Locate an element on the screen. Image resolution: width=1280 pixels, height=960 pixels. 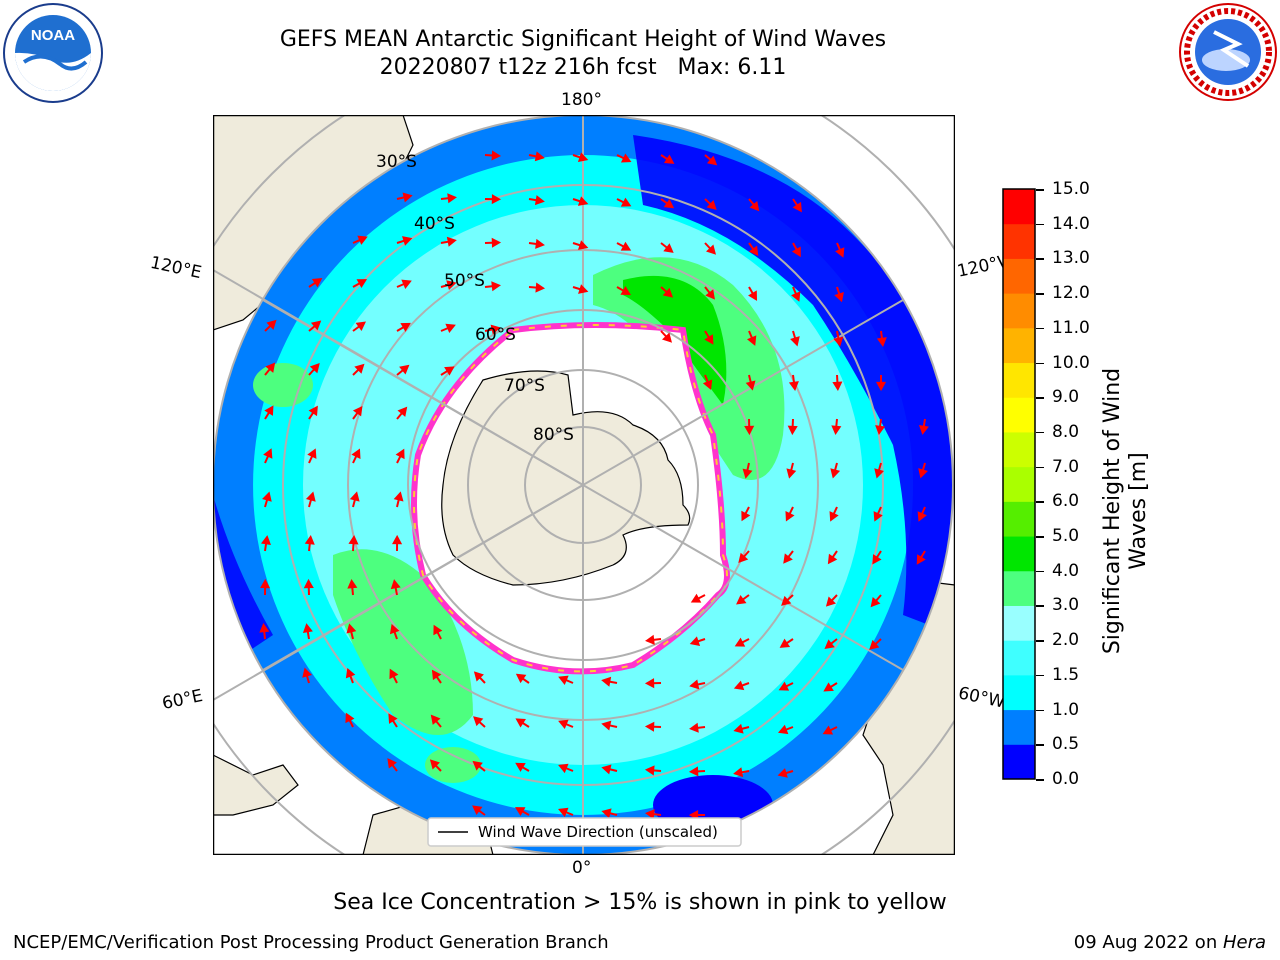
colorbar-tick-label: 3.0 is located at coordinates (1066, 605).